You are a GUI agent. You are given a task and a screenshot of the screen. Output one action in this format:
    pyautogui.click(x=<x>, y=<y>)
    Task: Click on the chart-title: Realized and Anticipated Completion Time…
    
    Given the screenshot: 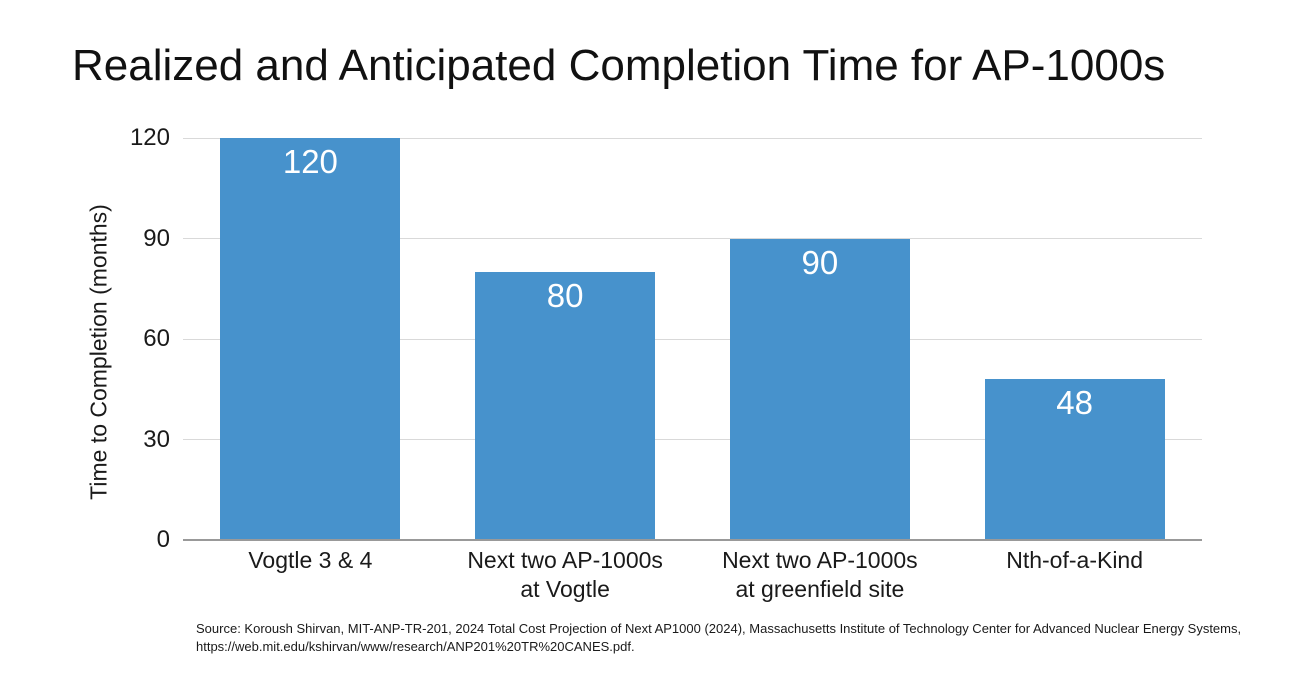 What is the action you would take?
    pyautogui.click(x=619, y=65)
    